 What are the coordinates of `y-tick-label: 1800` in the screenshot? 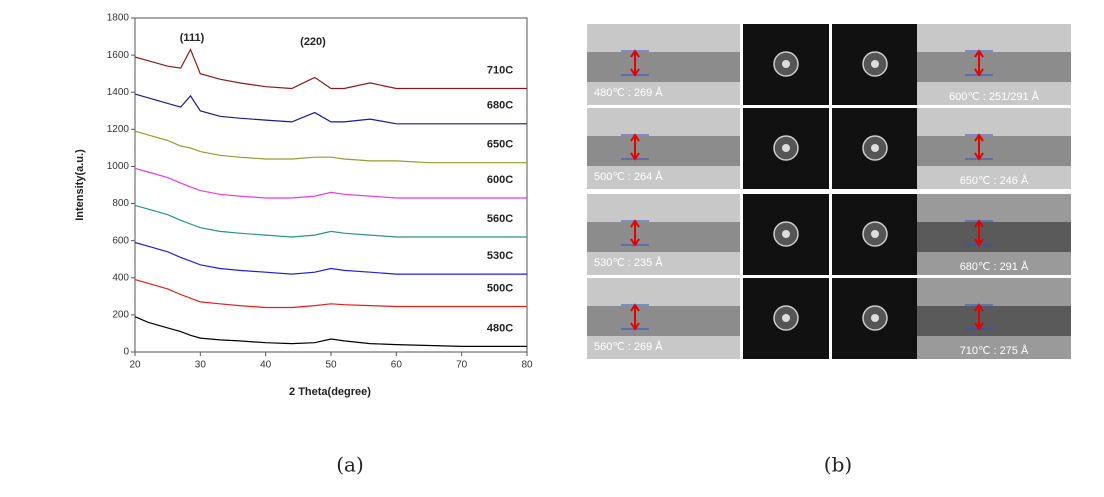 It's located at (118, 18).